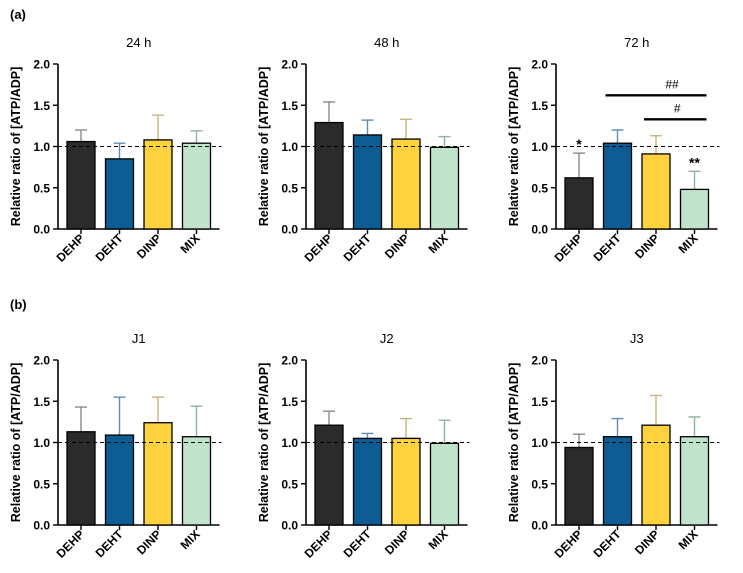 The width and height of the screenshot is (743, 573). Describe the element at coordinates (637, 338) in the screenshot. I see `chart-title: J3` at that location.